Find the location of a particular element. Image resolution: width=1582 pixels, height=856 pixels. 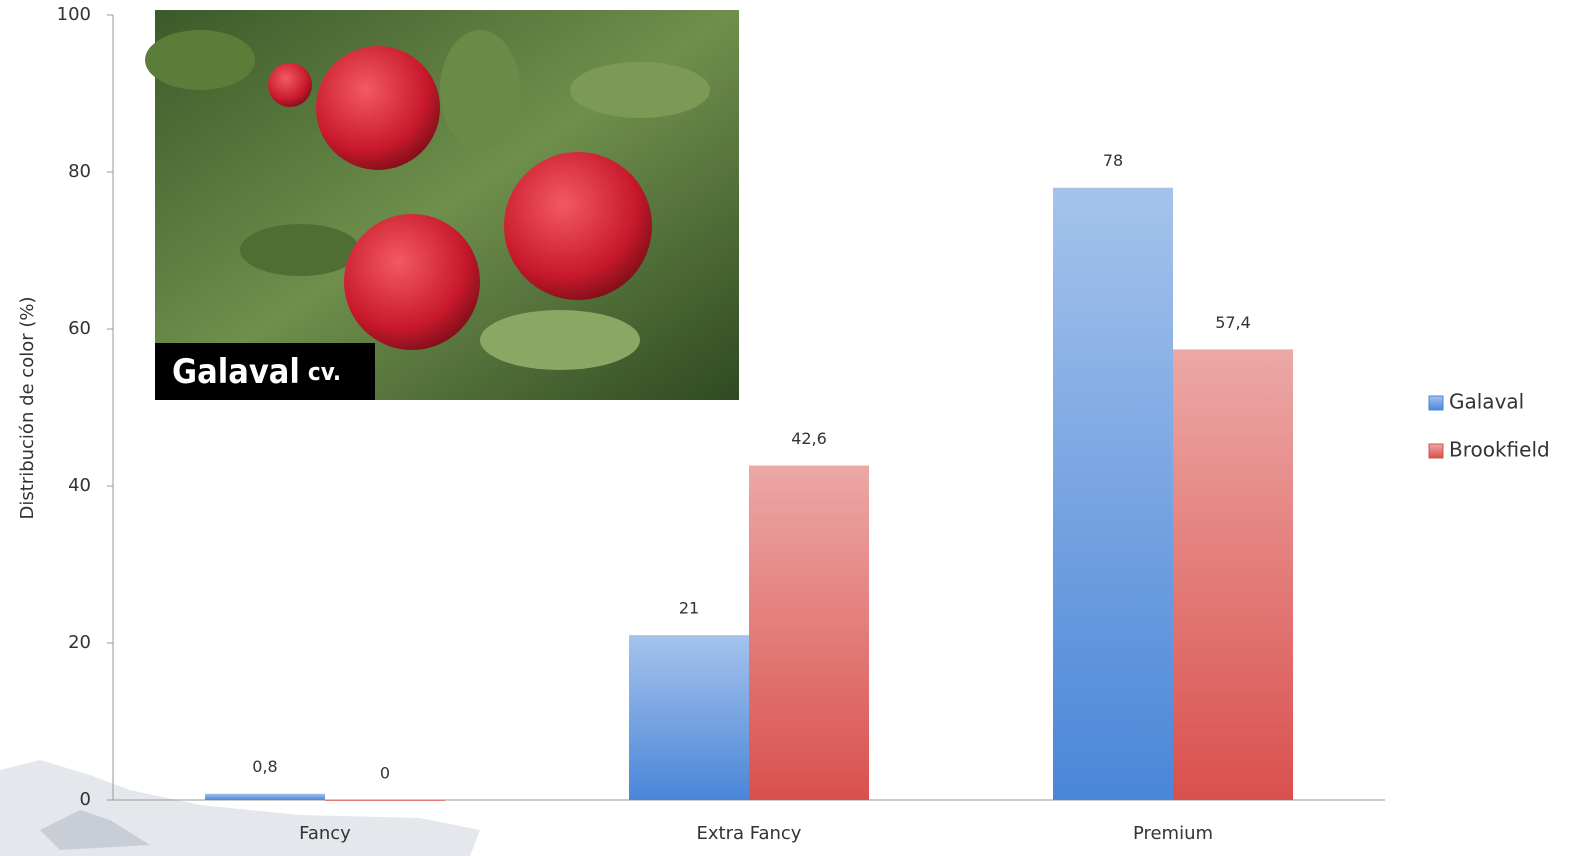

y-axis-title: Distribución de color (%) is located at coordinates (27, 408).